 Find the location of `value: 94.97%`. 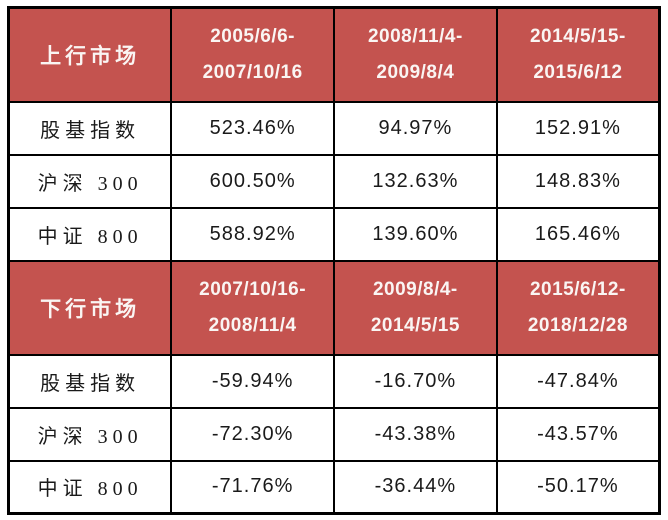

value: 94.97% is located at coordinates (415, 127).